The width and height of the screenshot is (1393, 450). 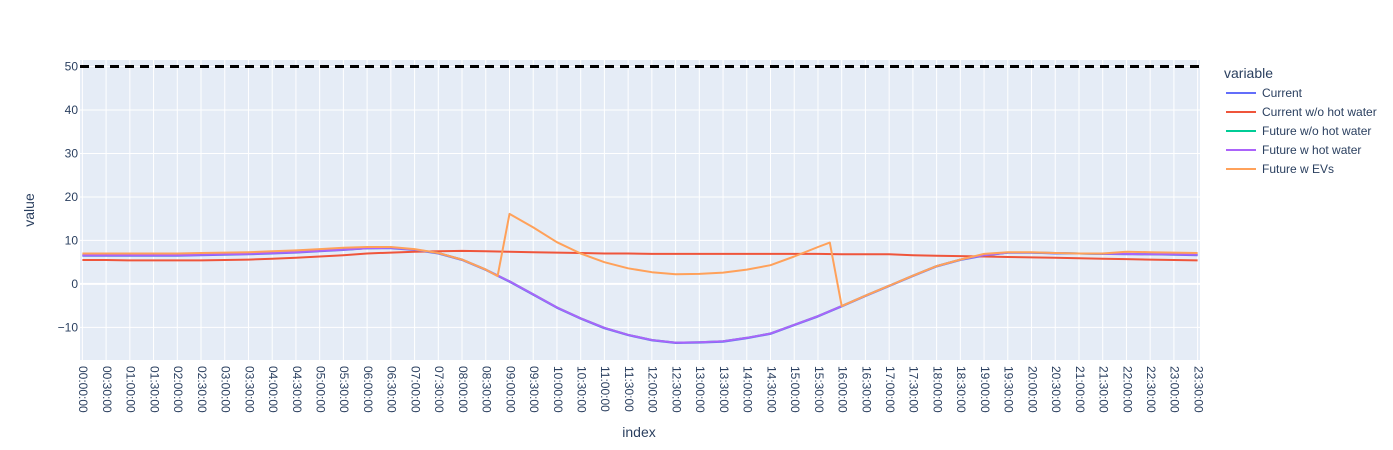 I want to click on x-tick-label: 19:30:00, so click(x=1009, y=389).